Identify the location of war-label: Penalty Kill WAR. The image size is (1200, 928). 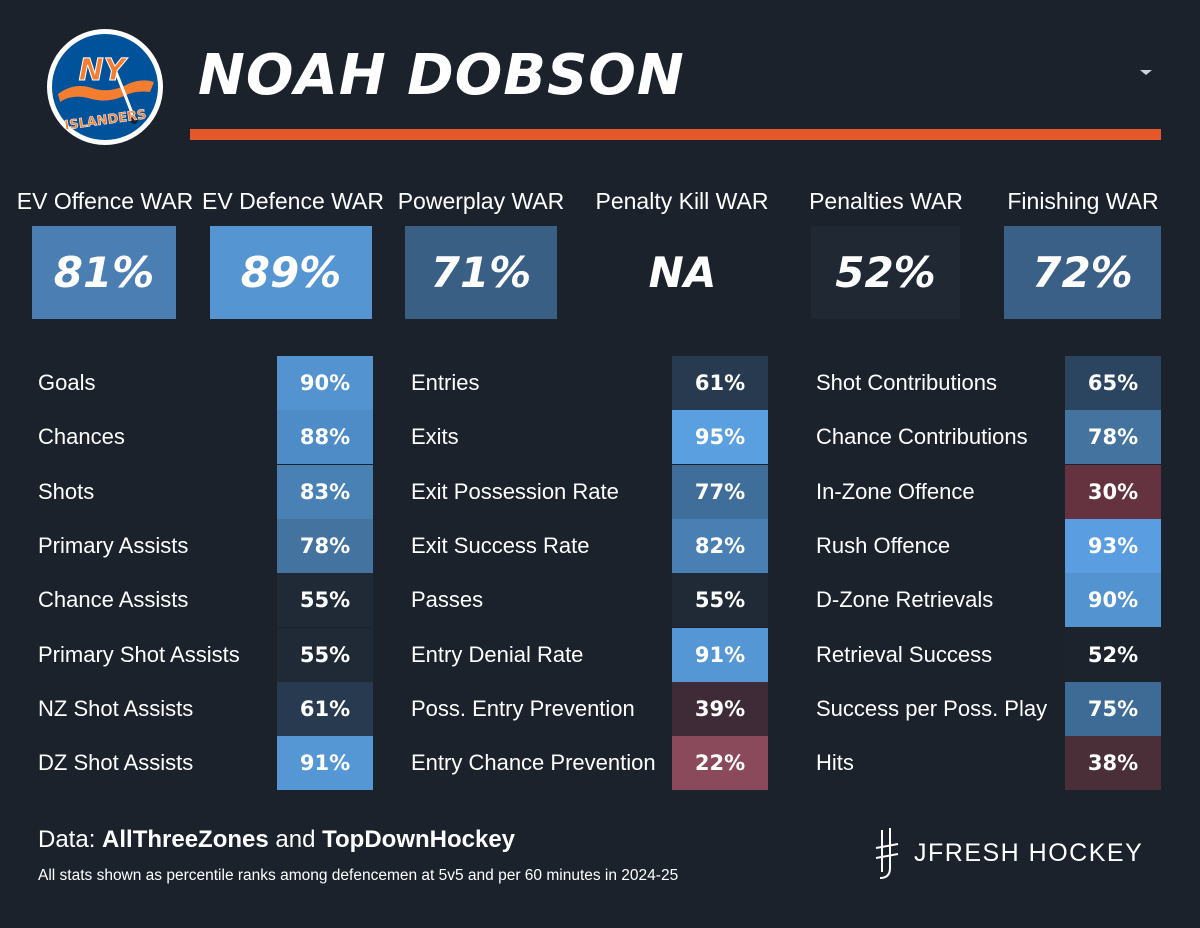
(682, 201).